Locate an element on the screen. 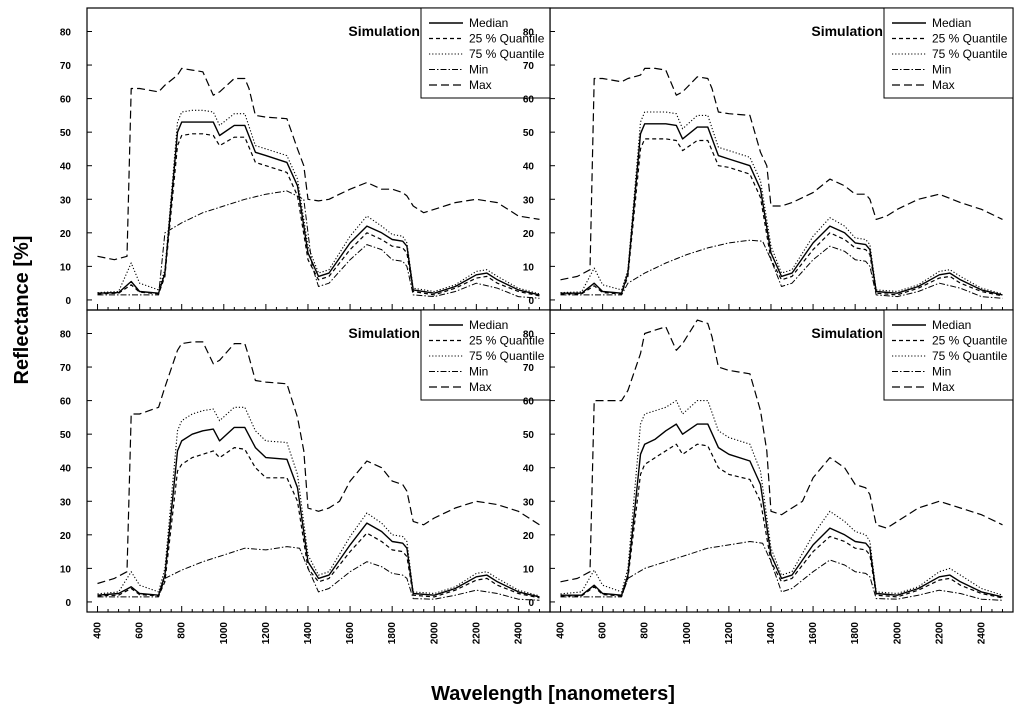 Image resolution: width=1024 pixels, height=710 pixels. x-tick-label: 1400 is located at coordinates (308, 633).